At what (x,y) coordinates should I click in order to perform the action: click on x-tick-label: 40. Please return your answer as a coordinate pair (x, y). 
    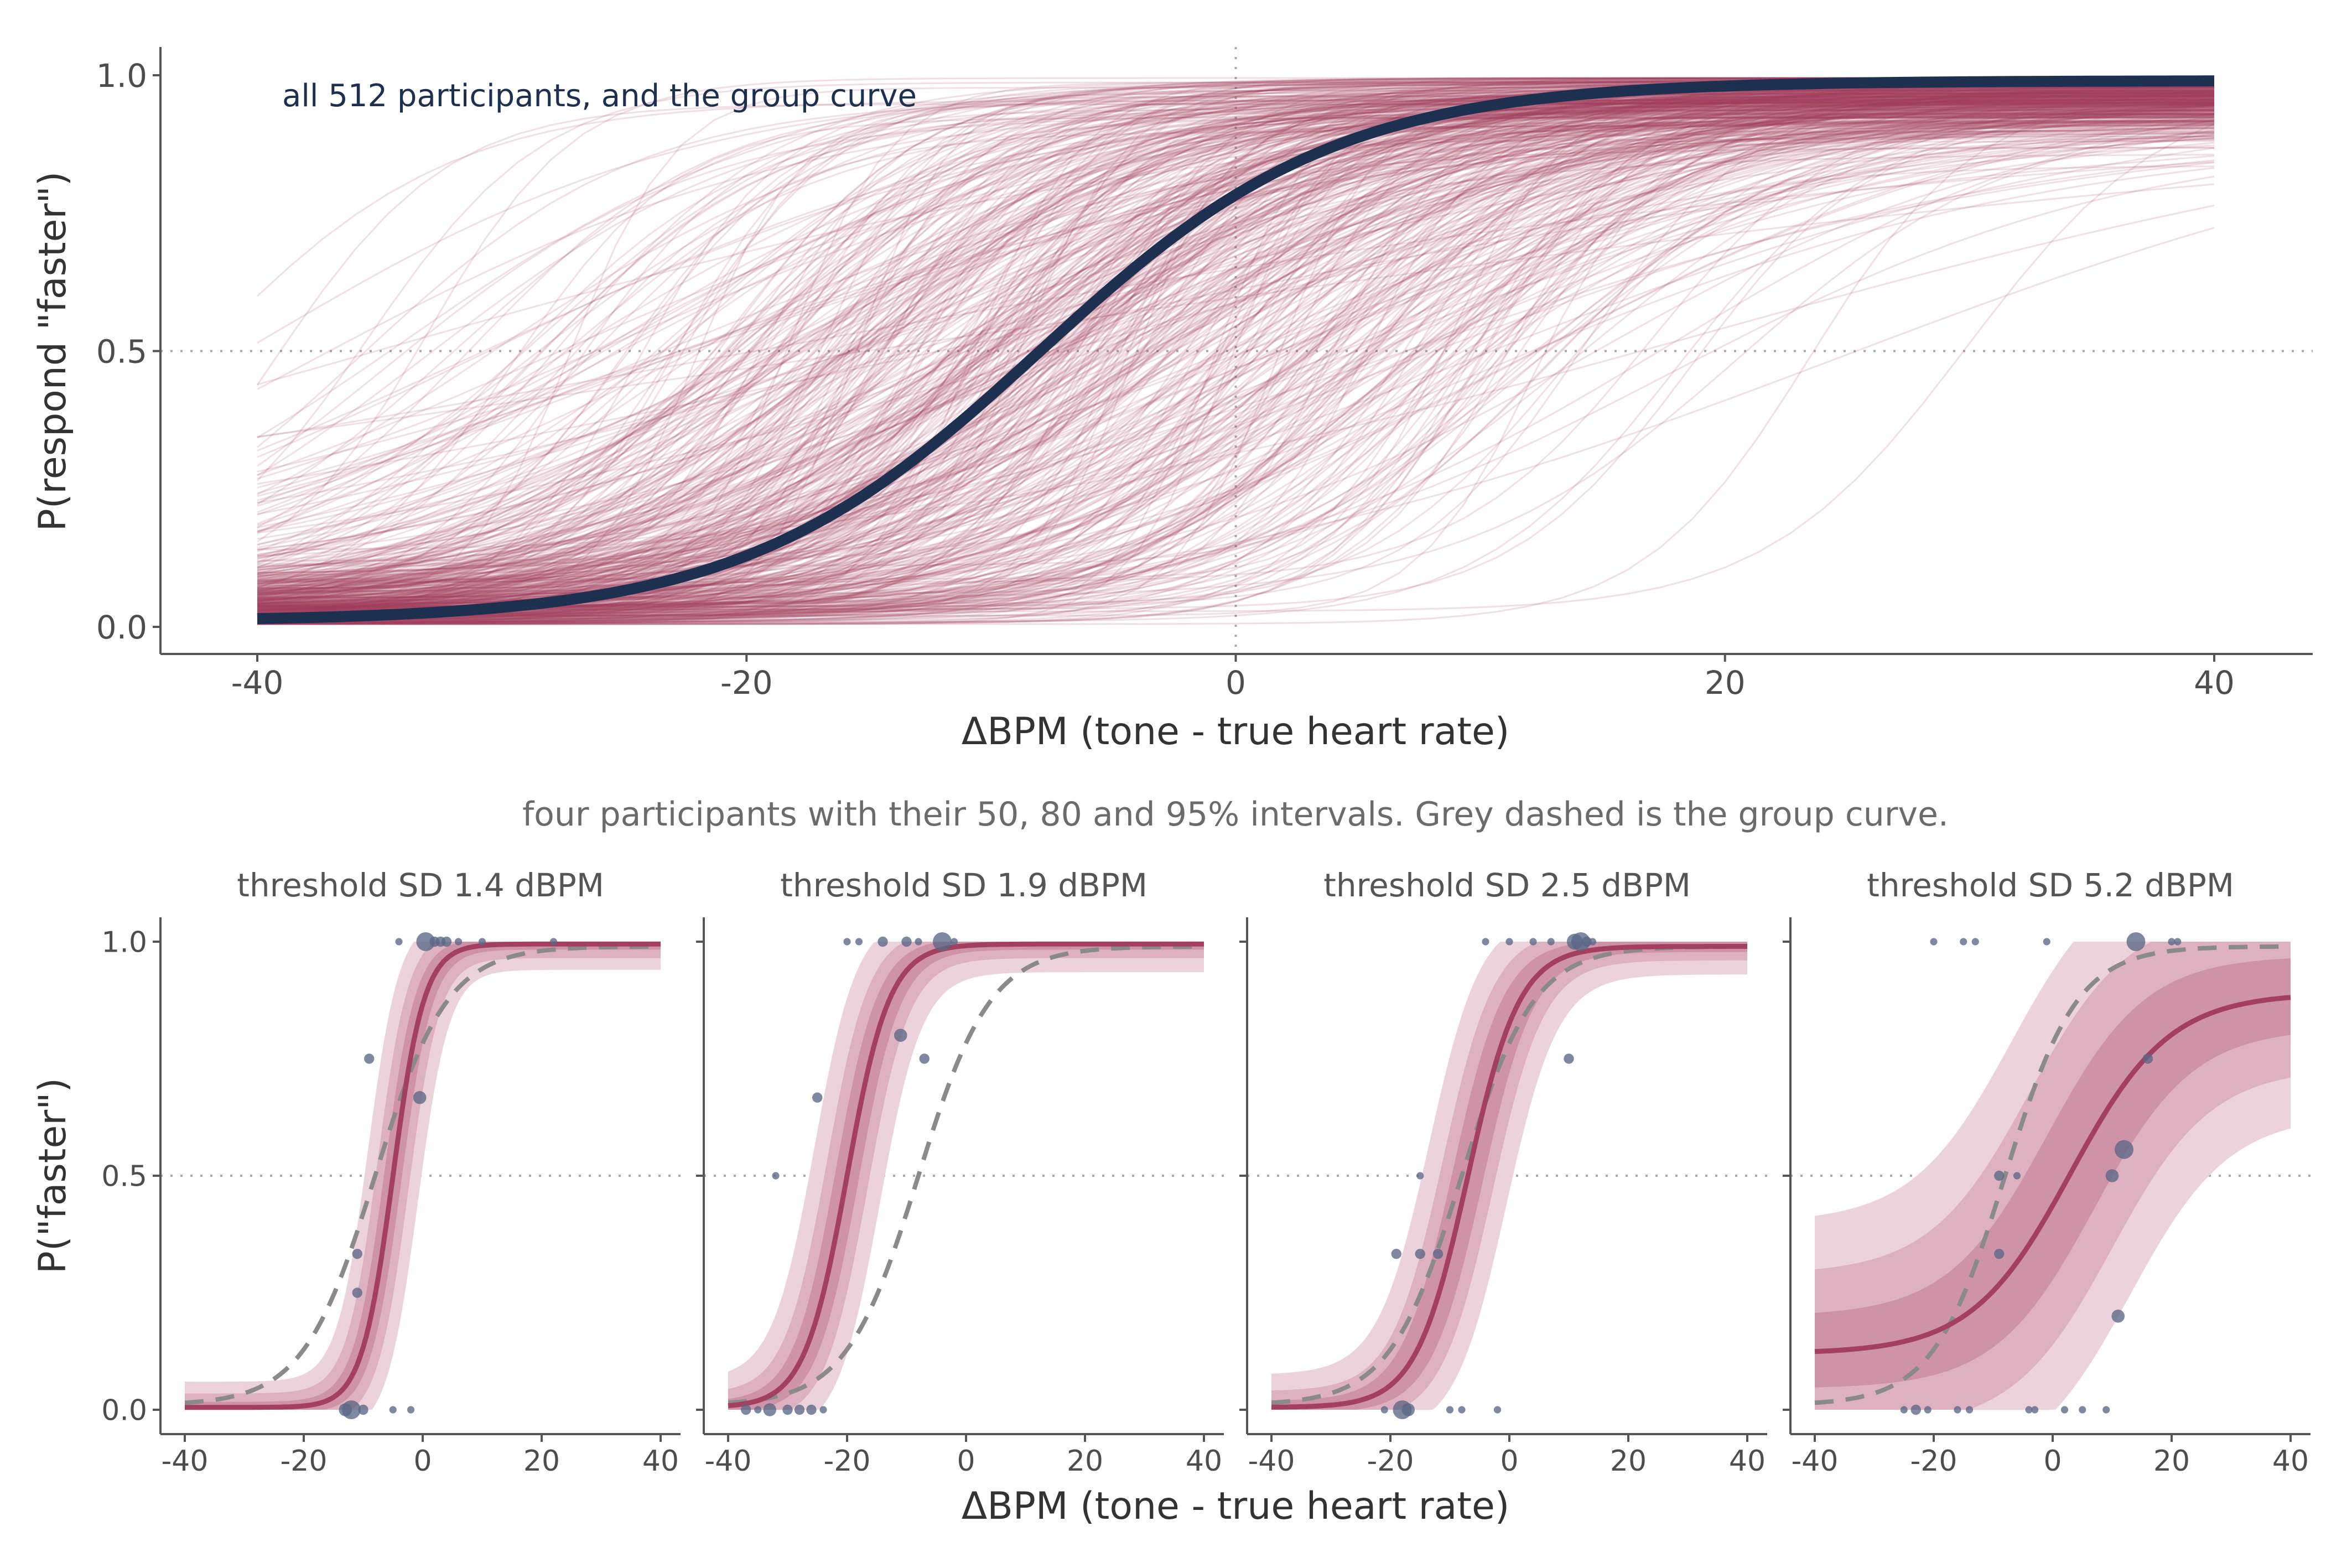
    Looking at the image, I should click on (1204, 1461).